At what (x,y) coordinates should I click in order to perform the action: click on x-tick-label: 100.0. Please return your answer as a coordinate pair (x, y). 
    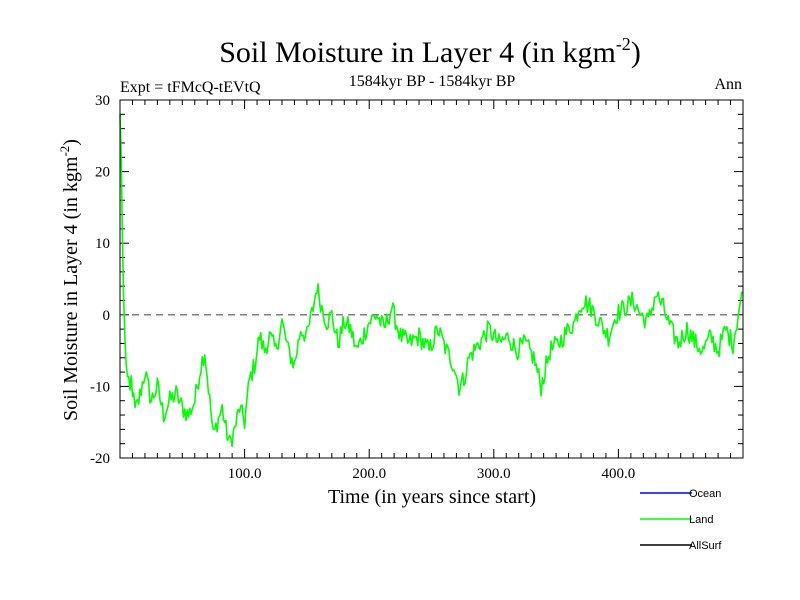
    Looking at the image, I should click on (245, 474).